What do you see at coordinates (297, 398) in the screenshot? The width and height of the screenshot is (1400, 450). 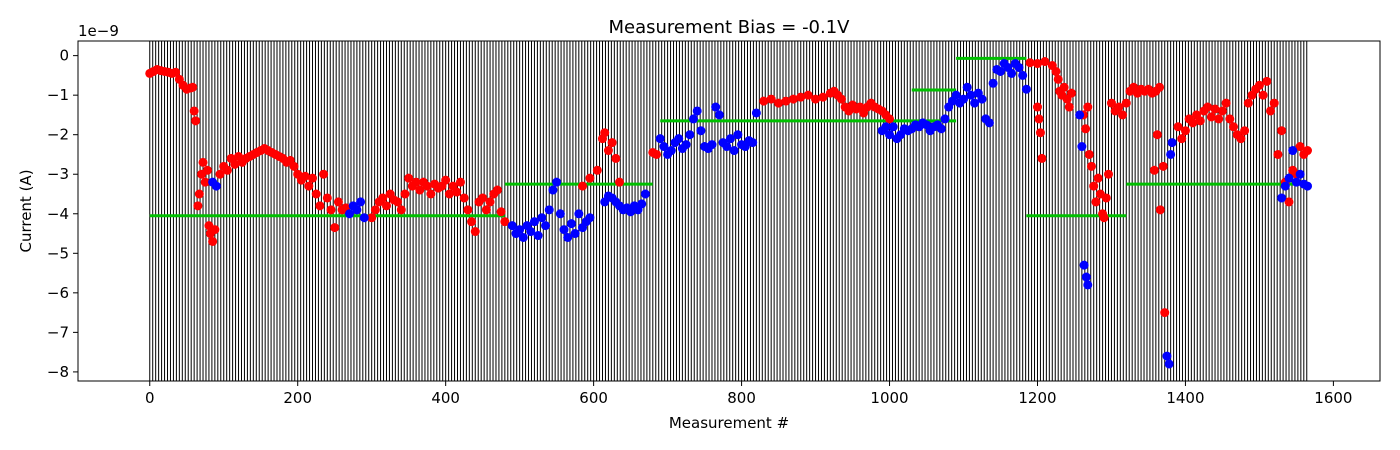 I see `x-tick-label: 200` at bounding box center [297, 398].